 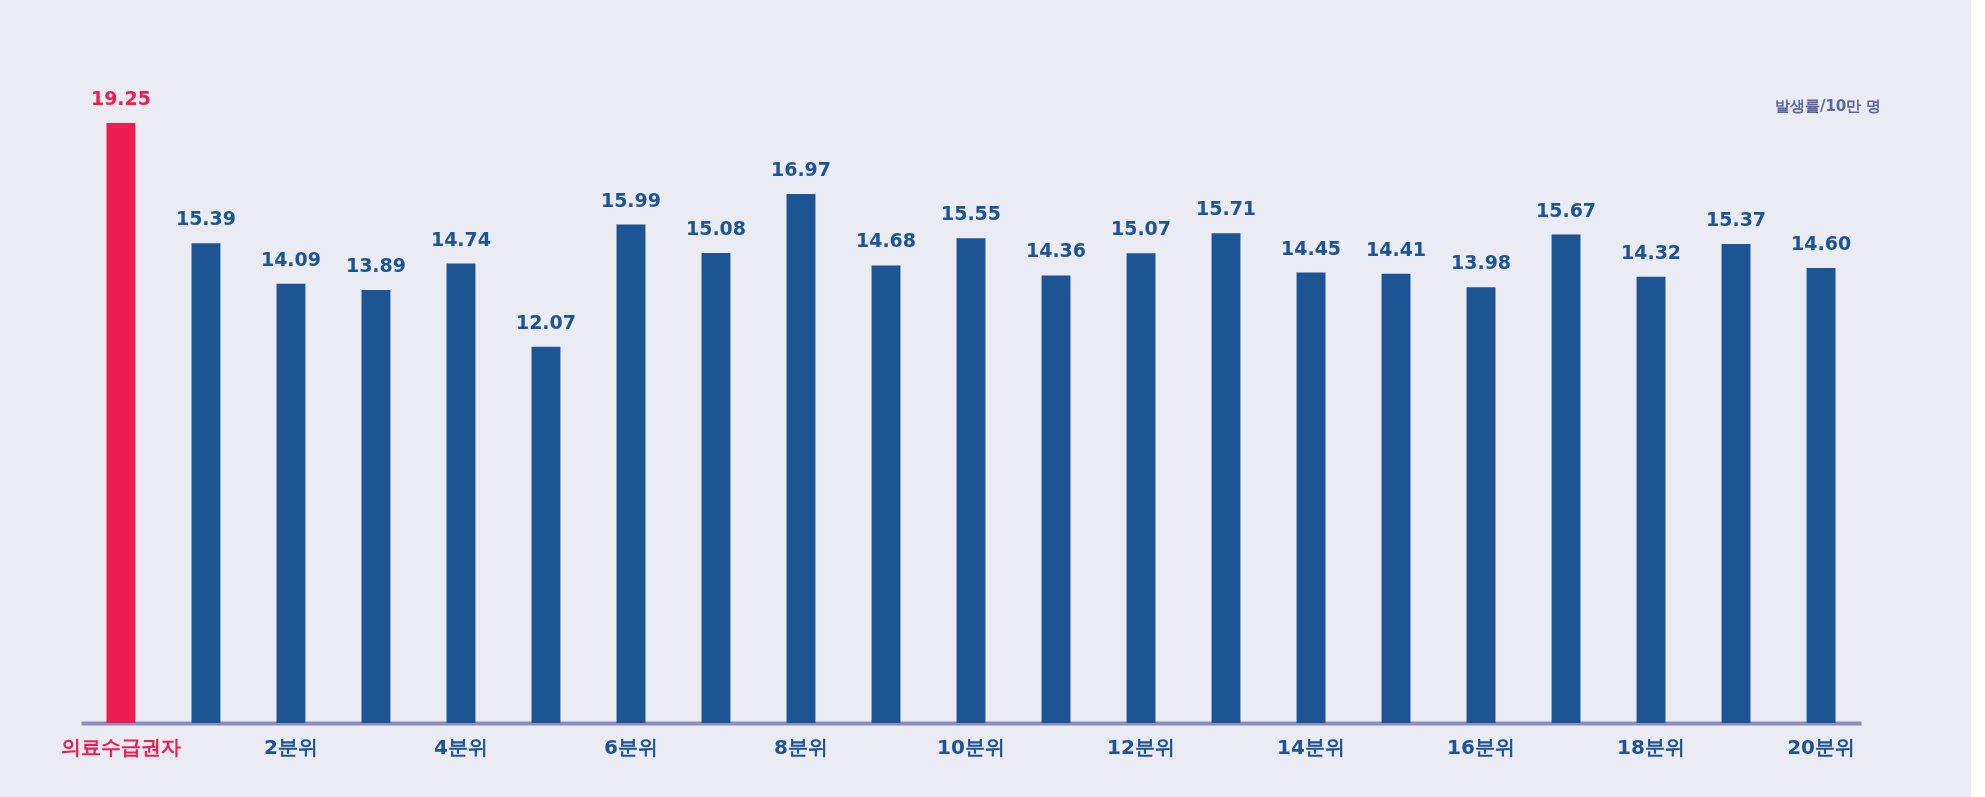 What do you see at coordinates (1651, 251) in the screenshot?
I see `data-label: 14.32` at bounding box center [1651, 251].